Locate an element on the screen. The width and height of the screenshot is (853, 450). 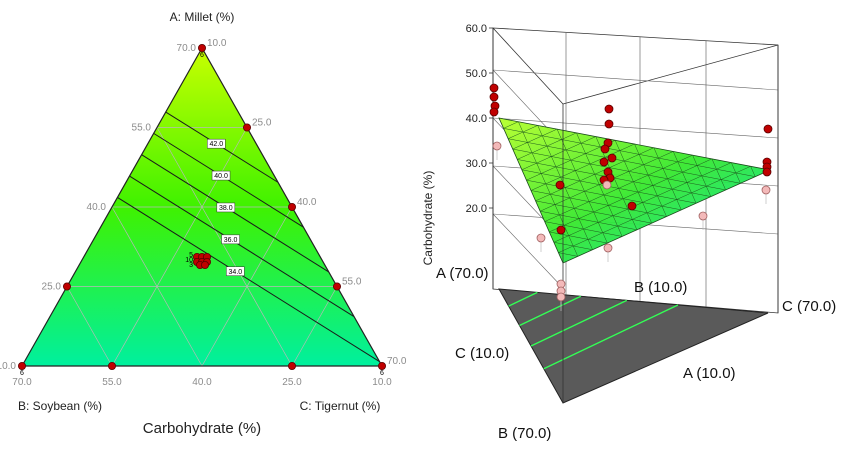
contour-label: 42.0 is located at coordinates (216, 144).